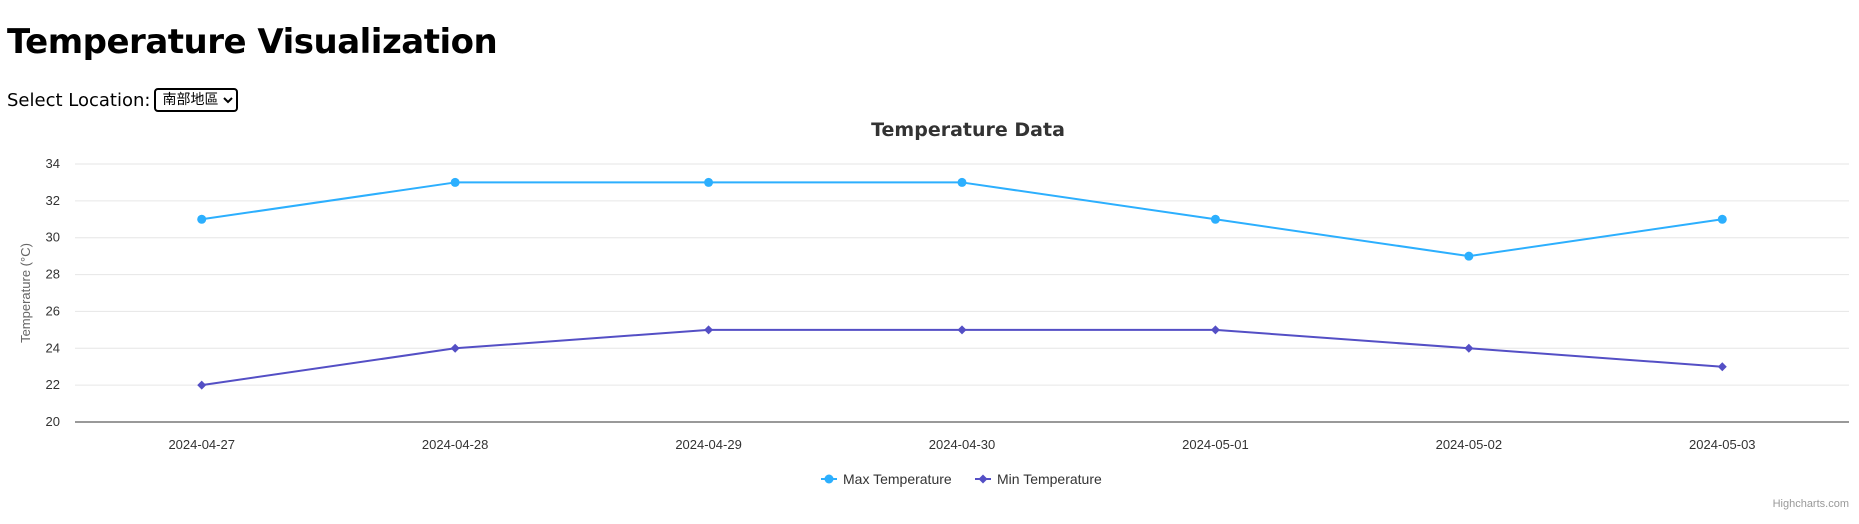  I want to click on legend: Max Temperature Min Temperature, so click(961, 479).